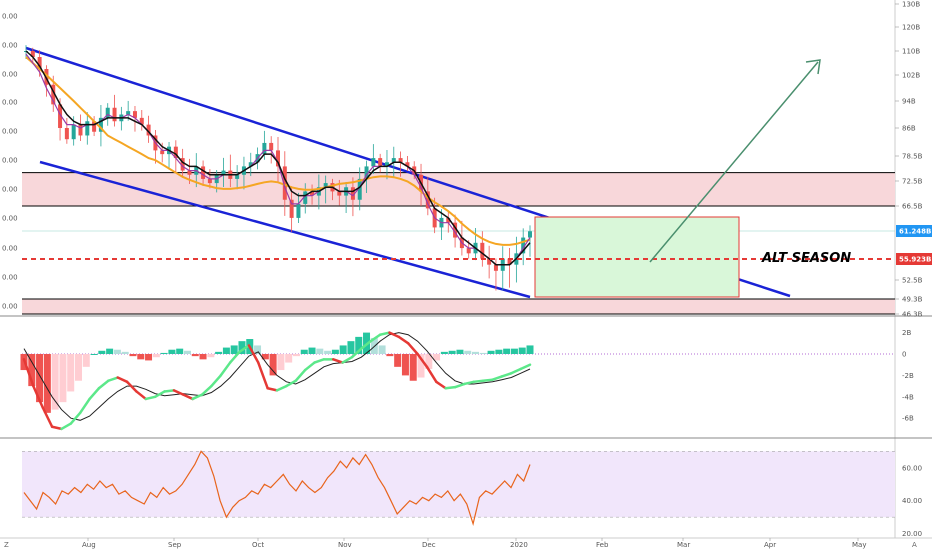 This screenshot has width=932, height=550. Describe the element at coordinates (474, 543) in the screenshot. I see `time-axis: Aug Sep Oct Nov Dec 2020 Feb Mar Apr May` at that location.